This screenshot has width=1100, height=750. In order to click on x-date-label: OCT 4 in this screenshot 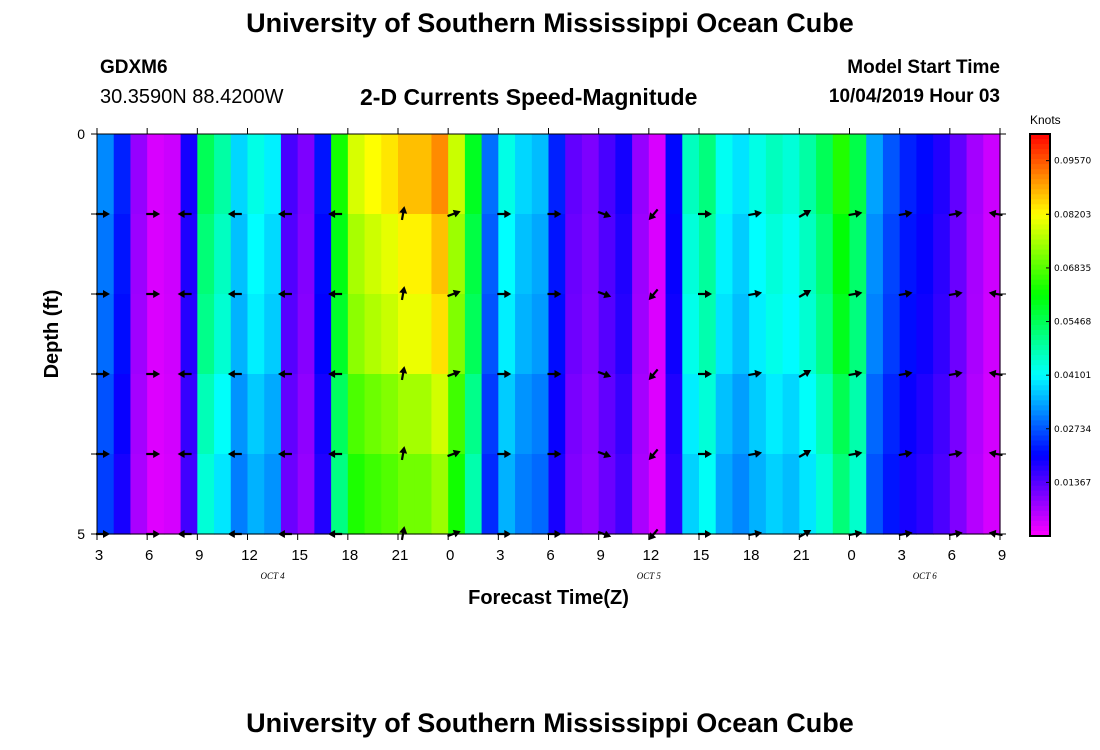, I will do `click(273, 576)`.